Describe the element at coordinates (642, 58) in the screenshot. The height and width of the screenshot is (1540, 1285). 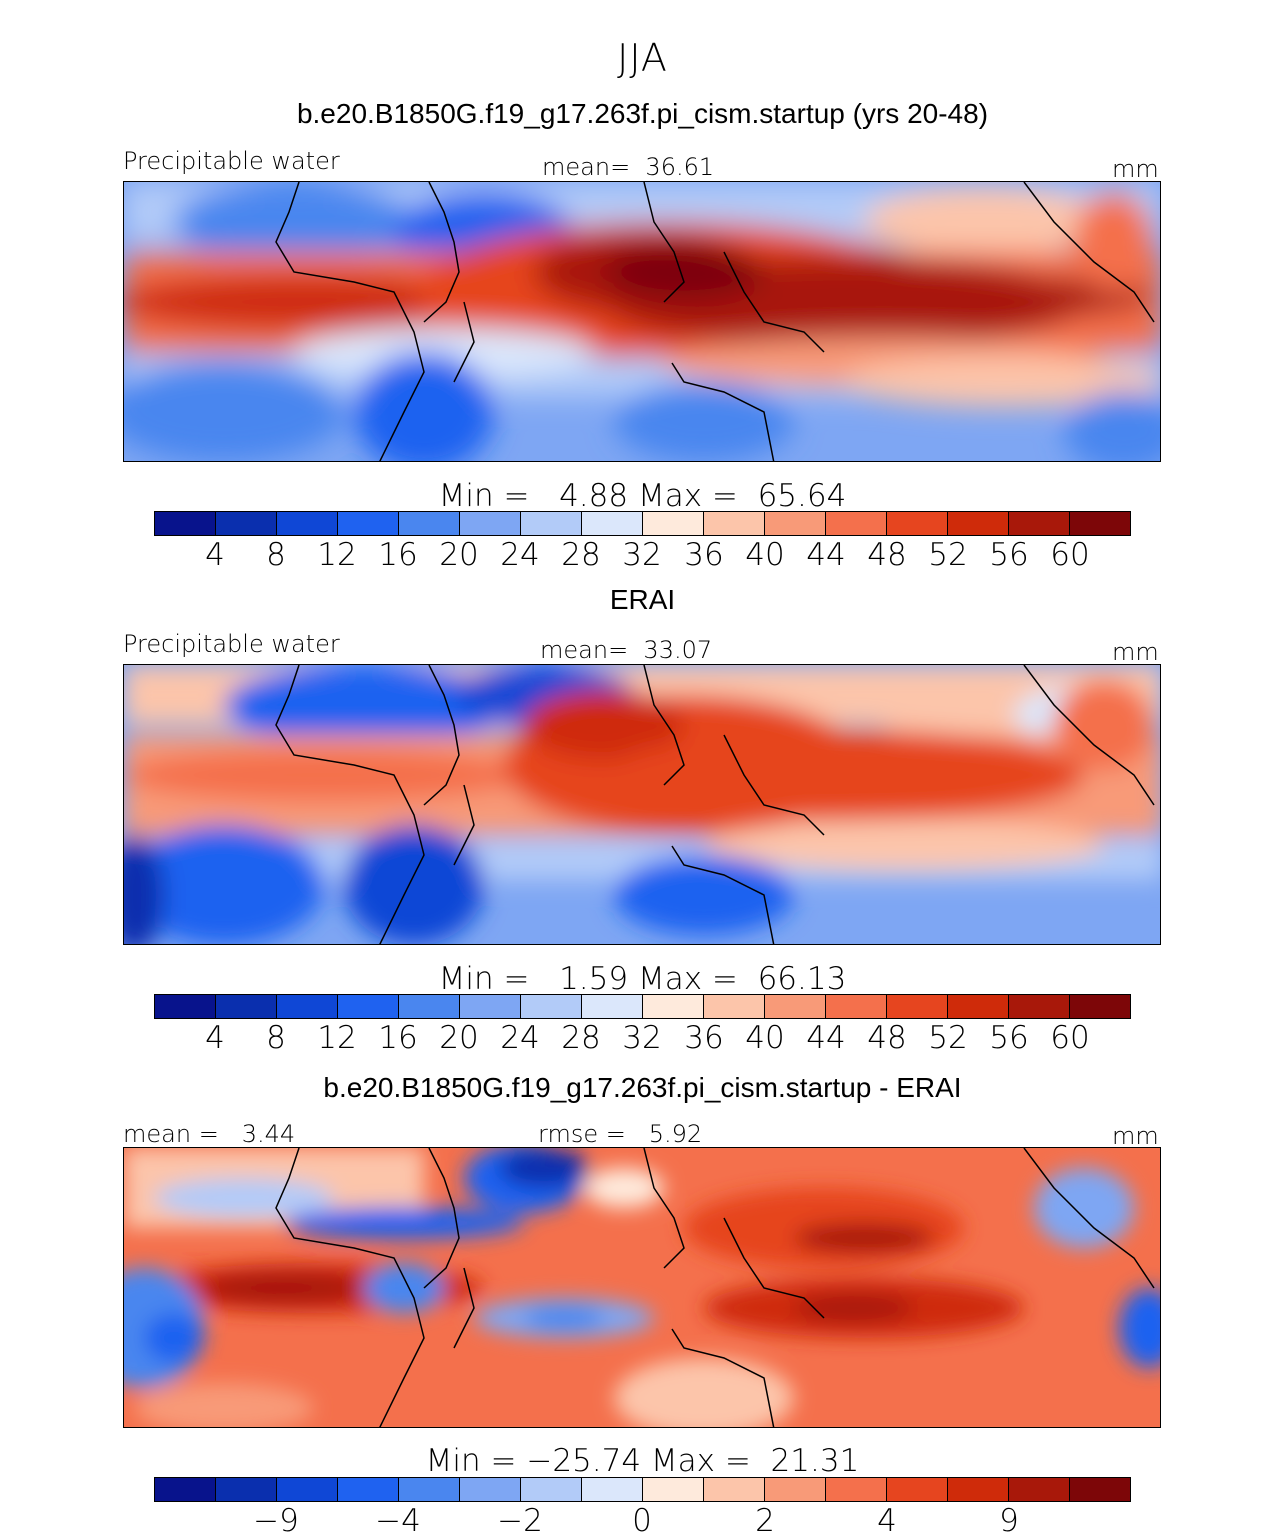
I see `figure-title: JJA` at that location.